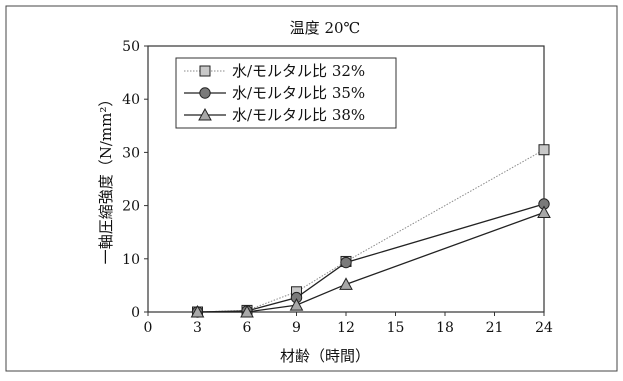  What do you see at coordinates (197, 328) in the screenshot?
I see `x-tick-label: 3` at bounding box center [197, 328].